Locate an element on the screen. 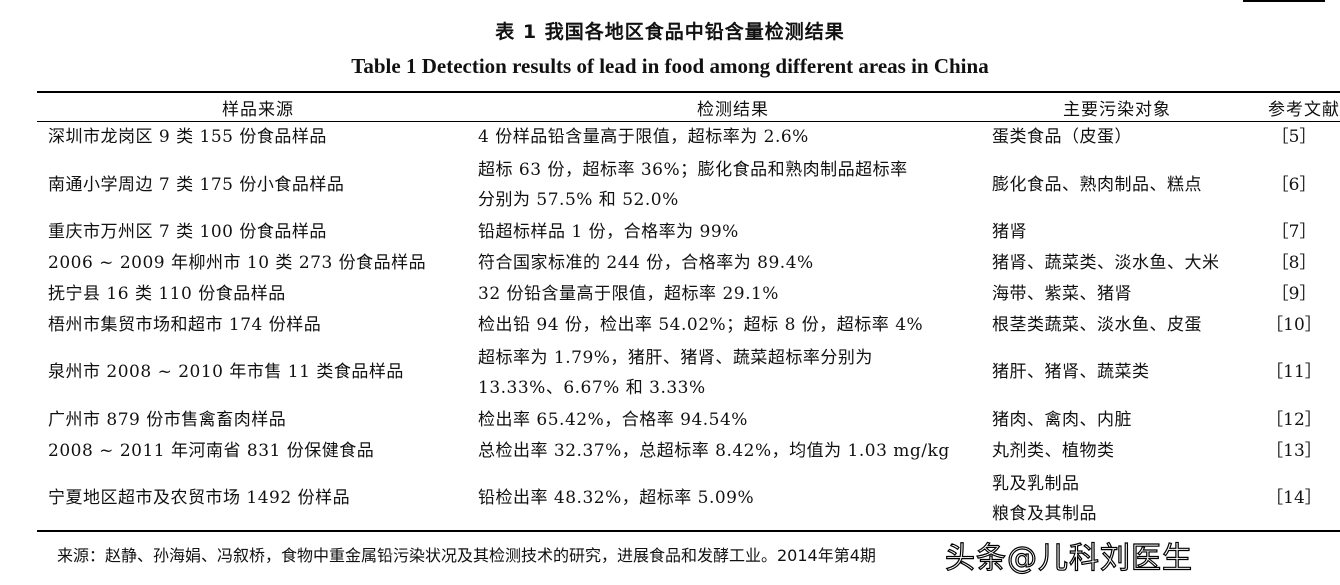 The image size is (1340, 585). header-reference: 参考文献 is located at coordinates (1291, 106).